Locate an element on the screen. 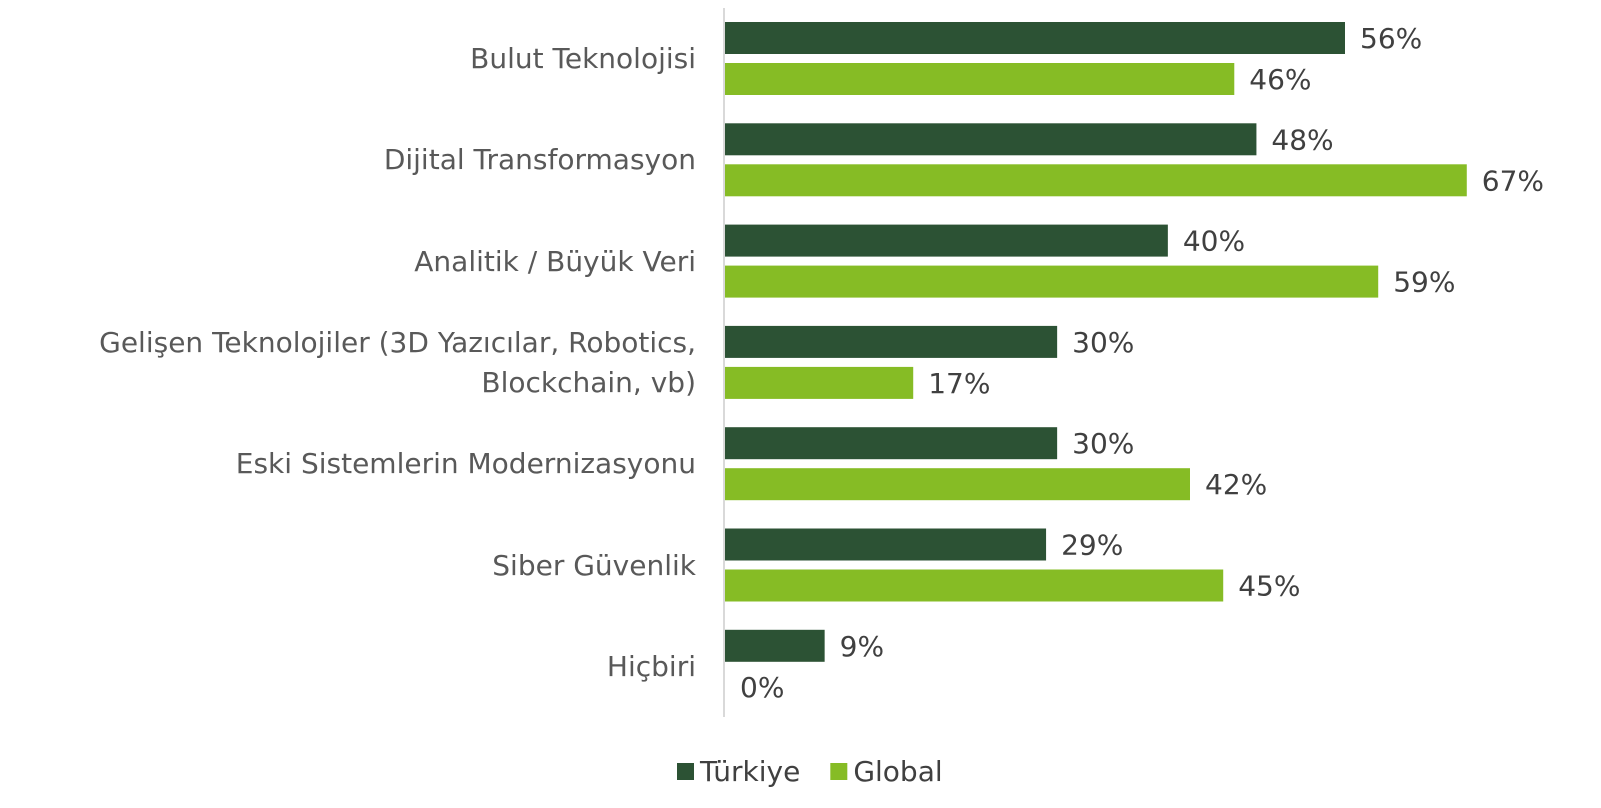 The height and width of the screenshot is (808, 1601). value-label: 48% is located at coordinates (1302, 139).